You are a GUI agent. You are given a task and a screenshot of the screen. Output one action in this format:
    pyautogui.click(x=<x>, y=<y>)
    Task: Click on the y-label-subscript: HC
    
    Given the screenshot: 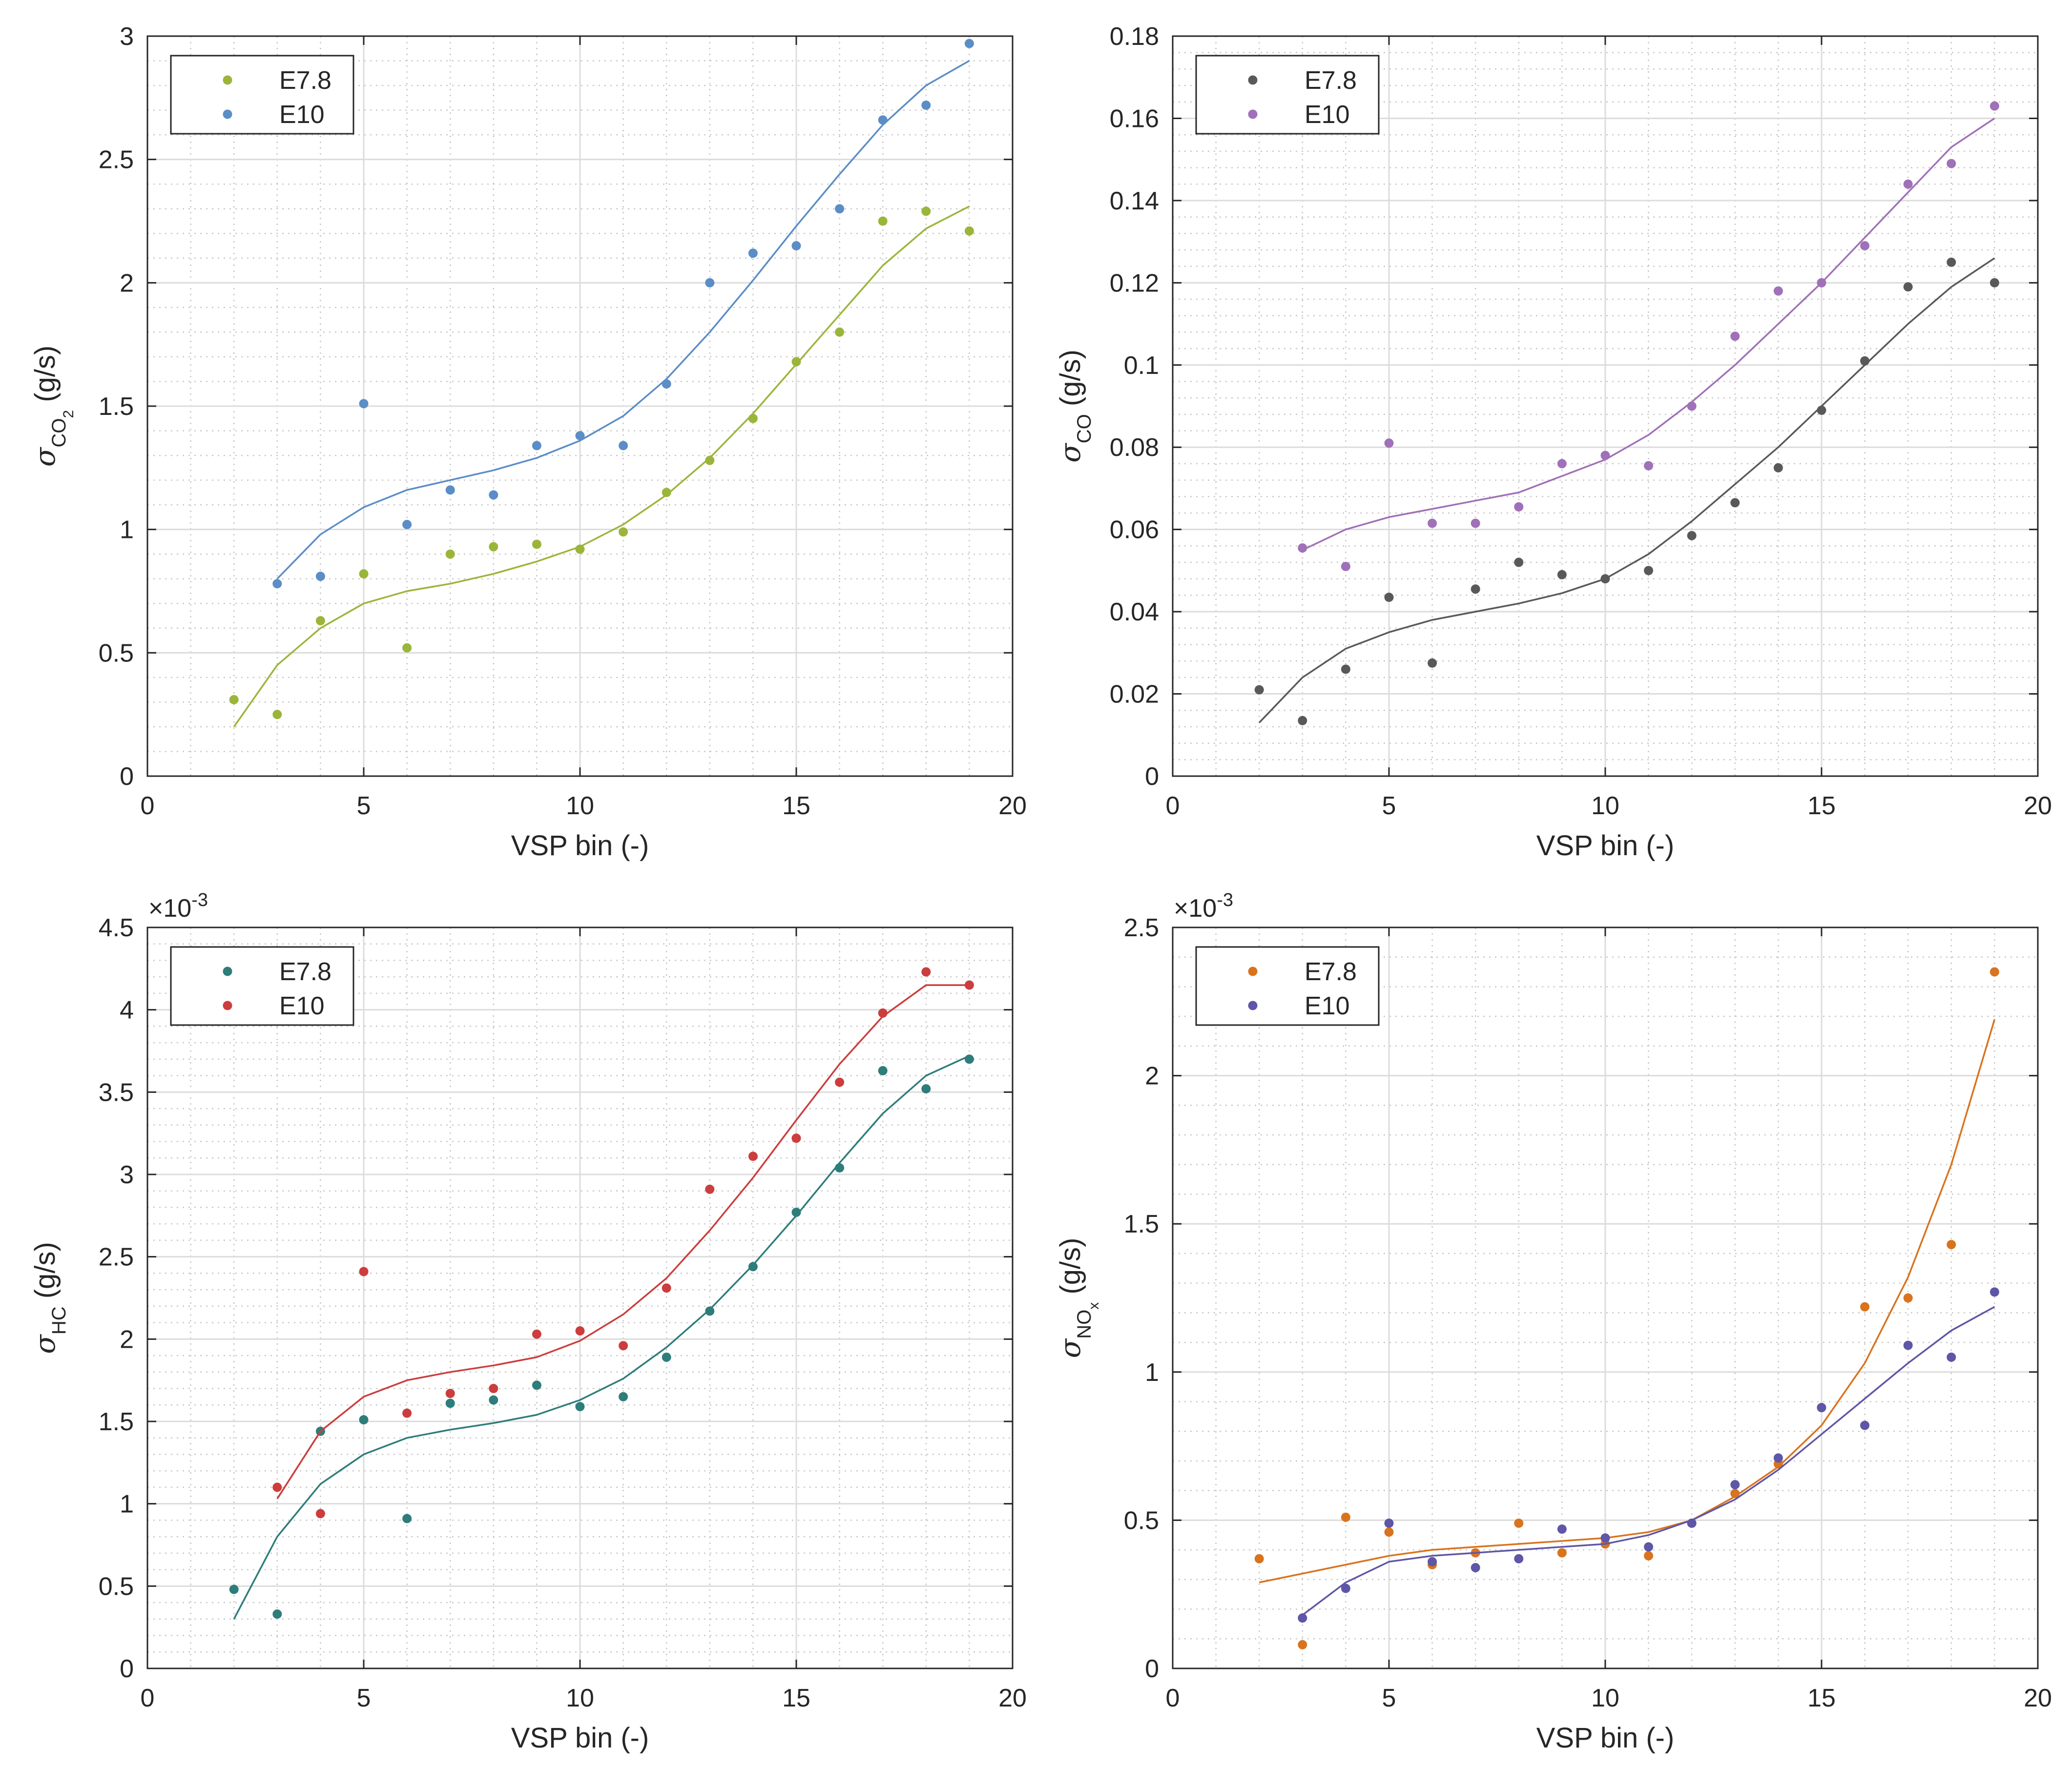 What is the action you would take?
    pyautogui.click(x=59, y=1320)
    